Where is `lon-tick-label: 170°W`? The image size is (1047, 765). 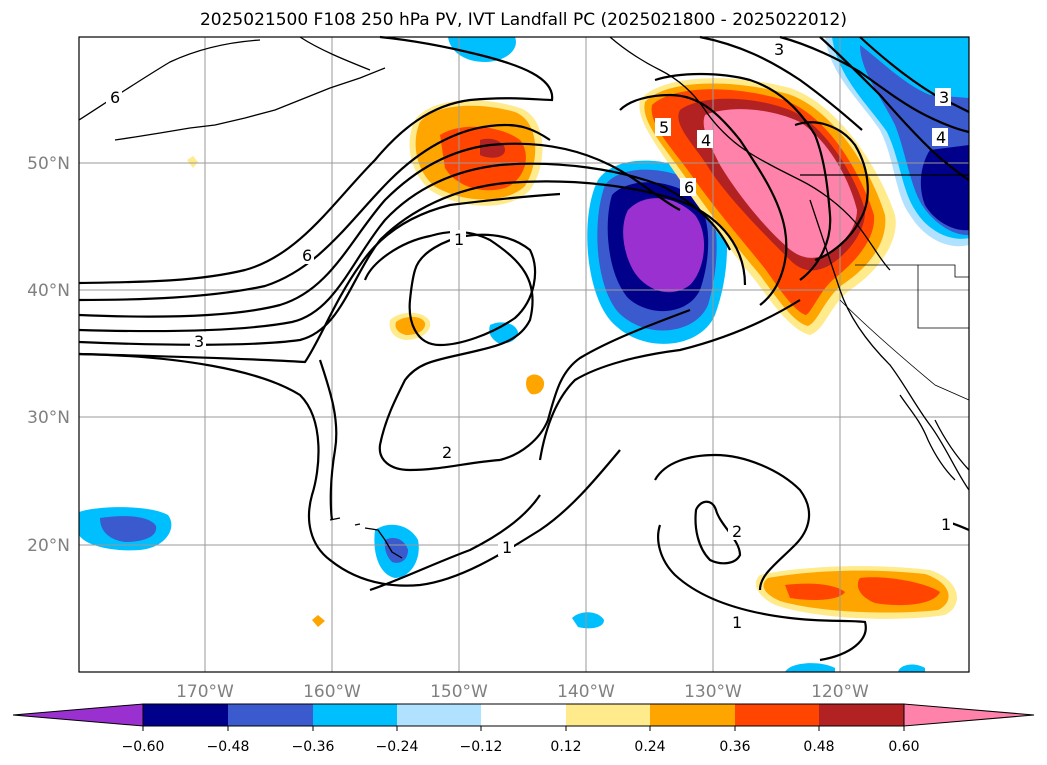 lon-tick-label: 170°W is located at coordinates (205, 692).